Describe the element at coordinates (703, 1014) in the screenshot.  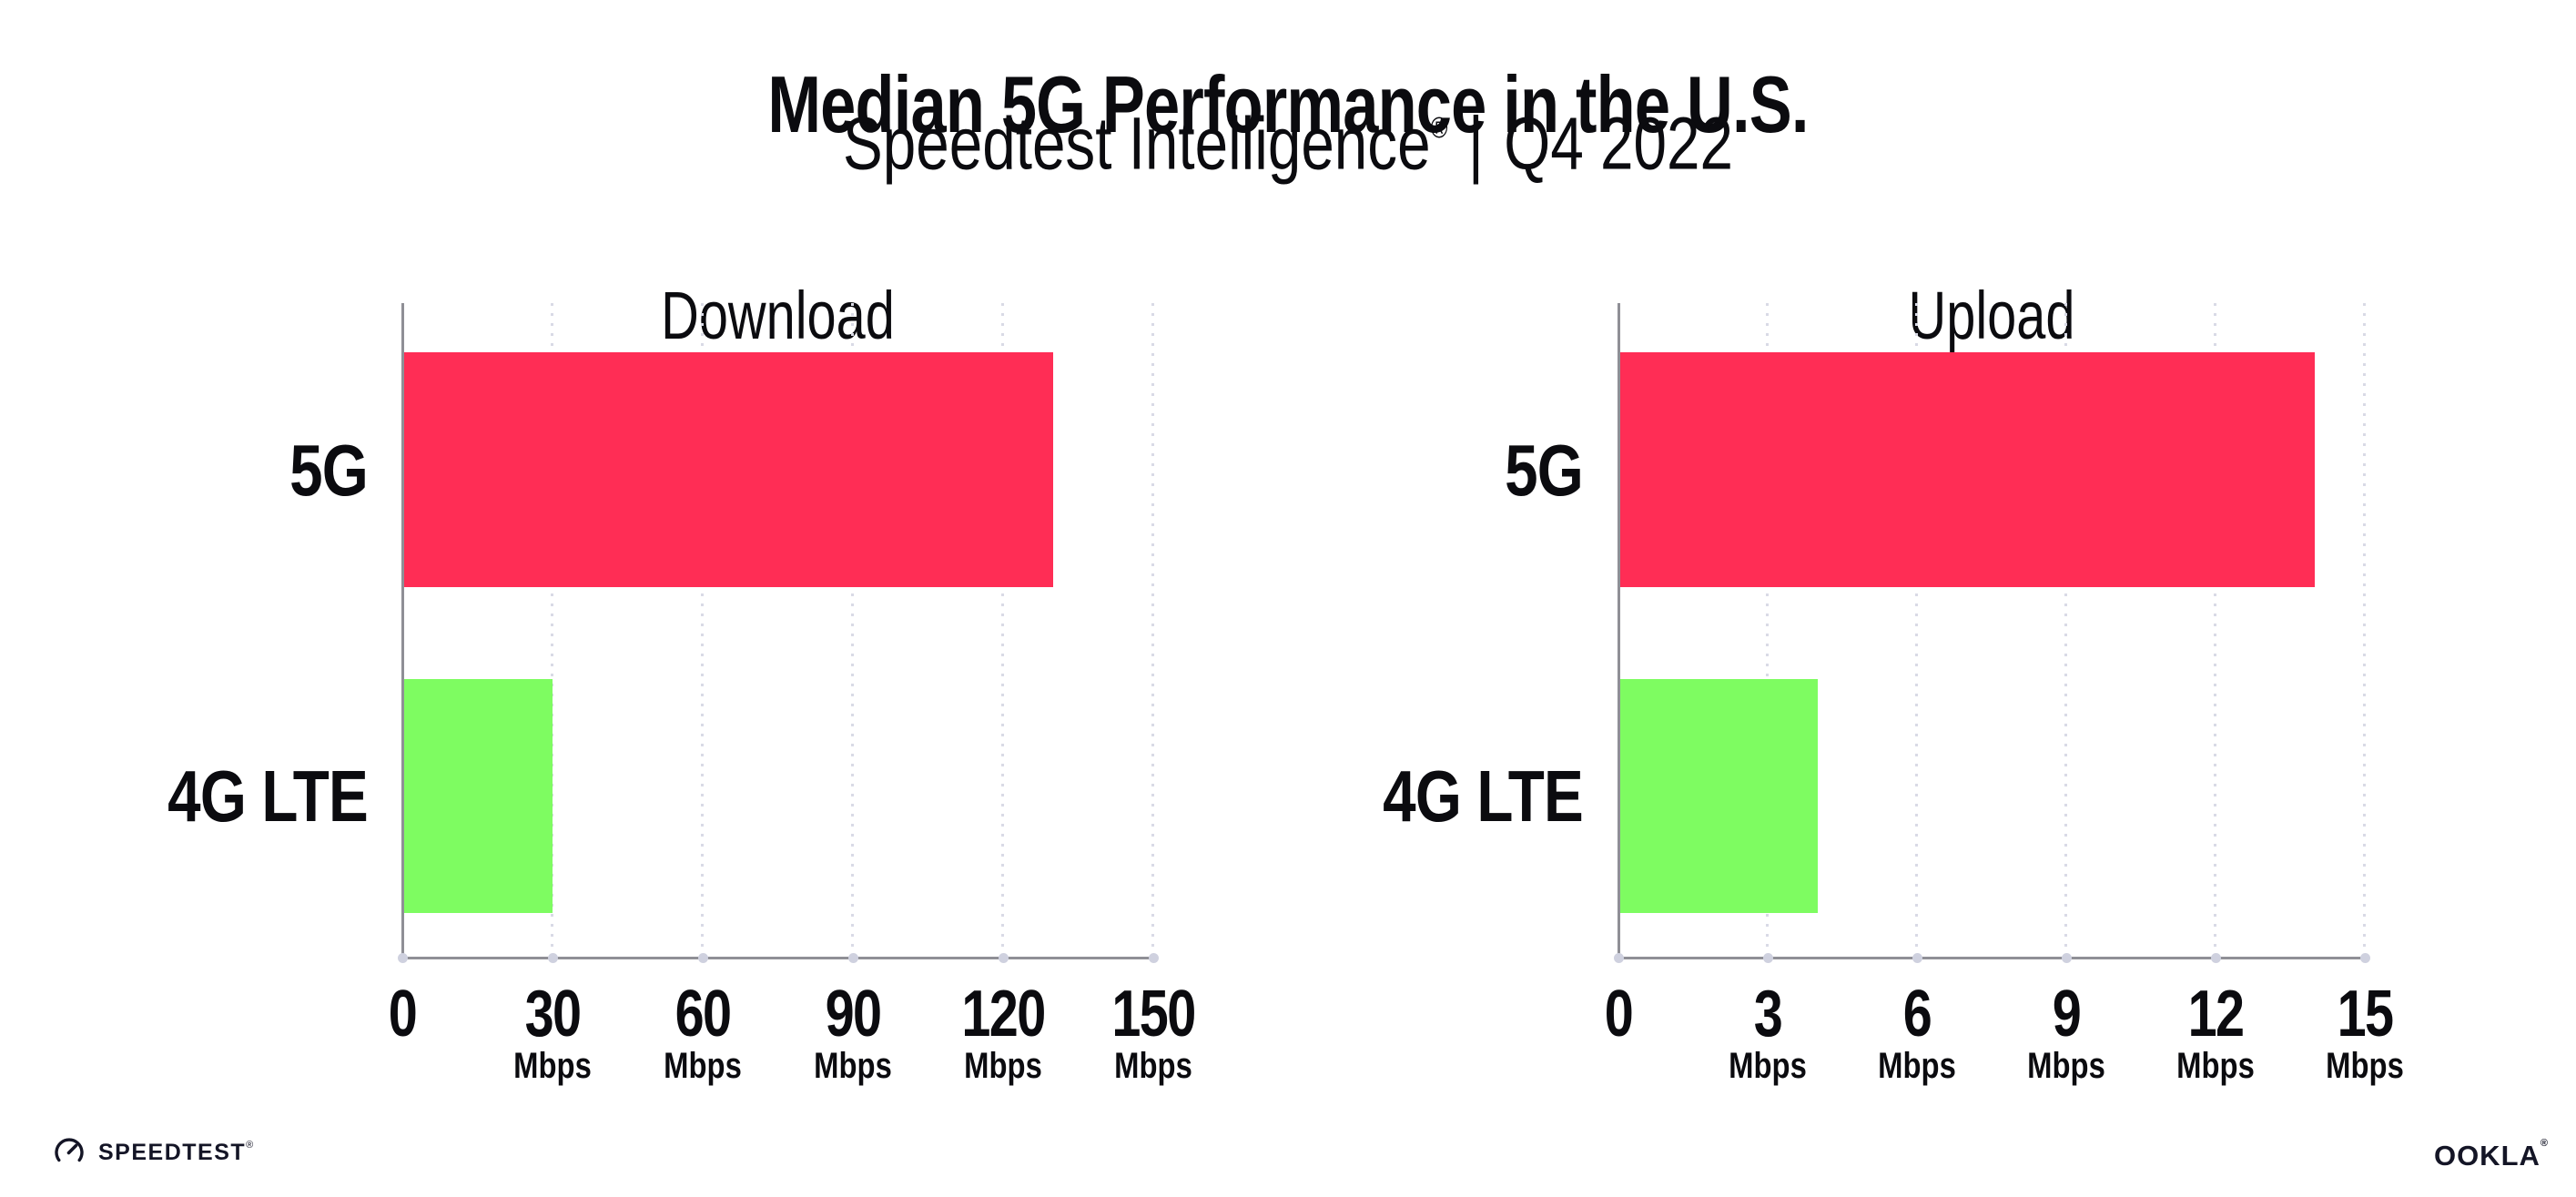
I see `x-tick-label: 60` at that location.